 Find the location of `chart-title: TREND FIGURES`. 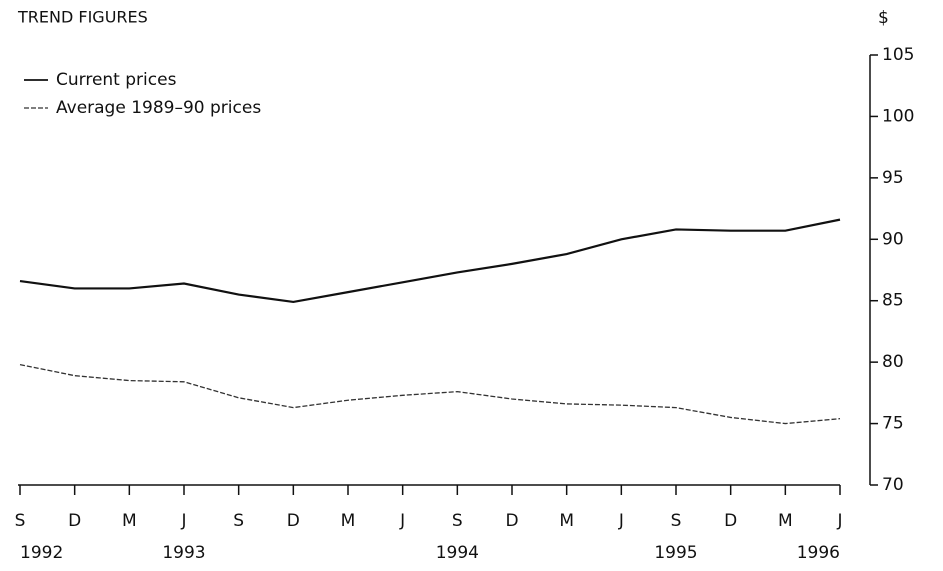

chart-title: TREND FIGURES is located at coordinates (82, 17).